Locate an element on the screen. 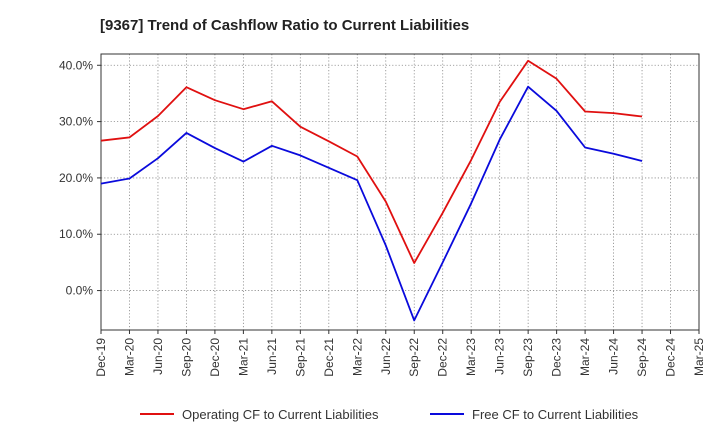  x-tick-label: Dec-20 is located at coordinates (215, 357).